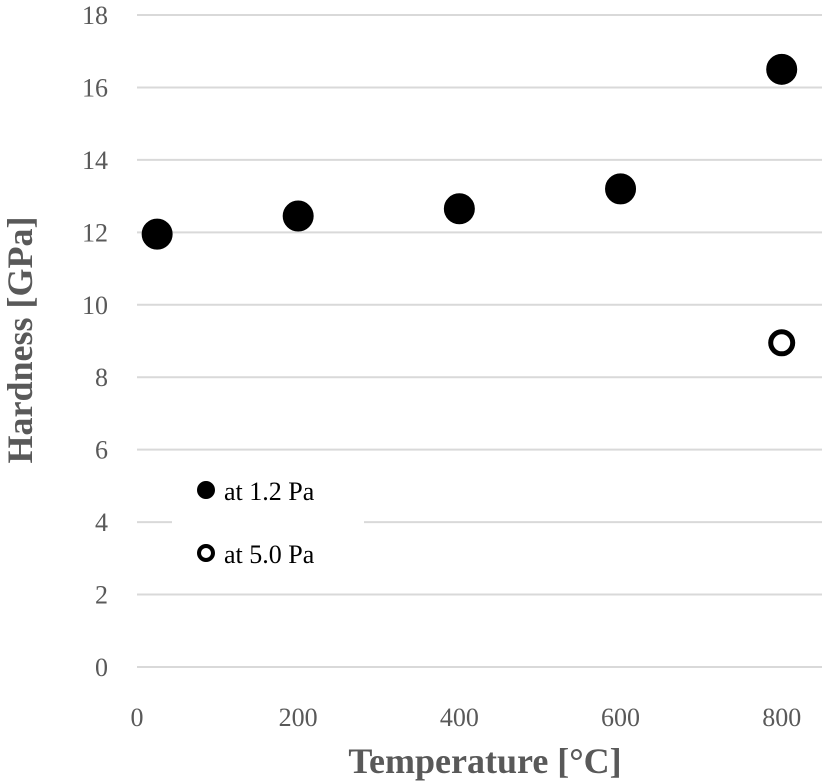  I want to click on y-tick-label: 4, so click(101, 522).